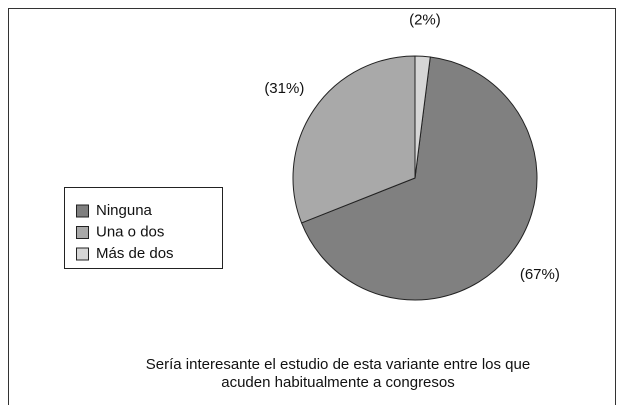 The width and height of the screenshot is (624, 405). What do you see at coordinates (338, 382) in the screenshot?
I see `caption-line: acuden habitualmente a congresos` at bounding box center [338, 382].